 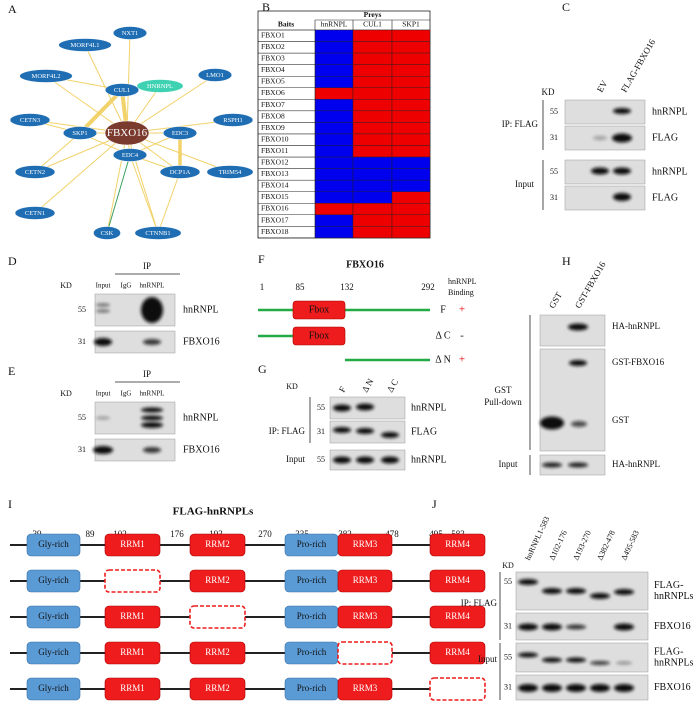 What do you see at coordinates (373, 14) in the screenshot?
I see `table-header: Preys` at bounding box center [373, 14].